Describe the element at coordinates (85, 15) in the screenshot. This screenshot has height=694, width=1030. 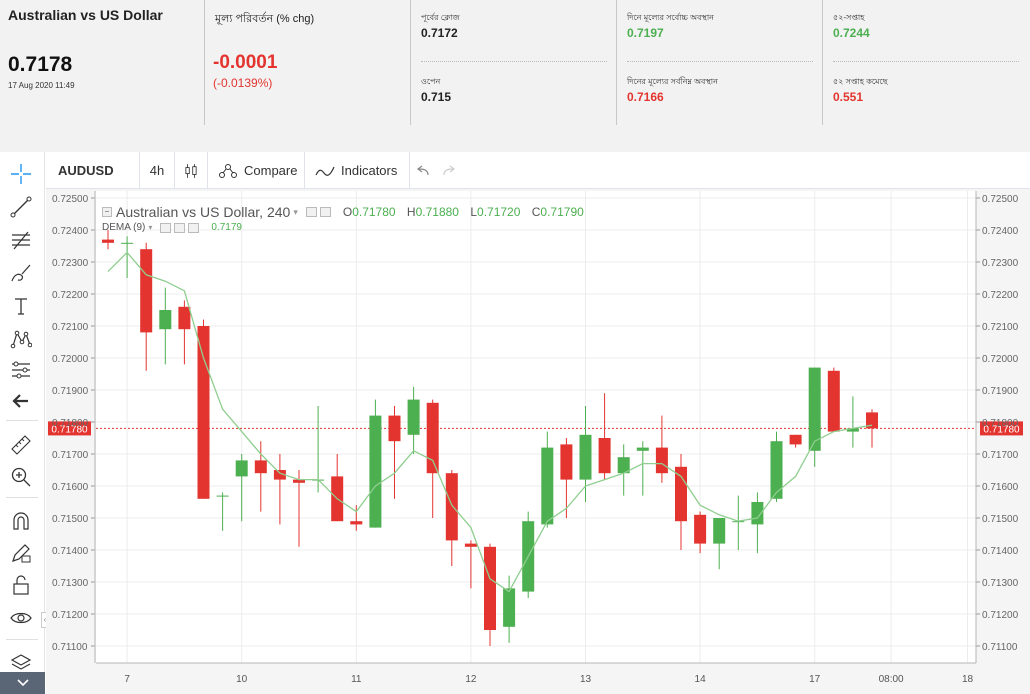
I see `instrument-name: Australian vs US Dollar` at that location.